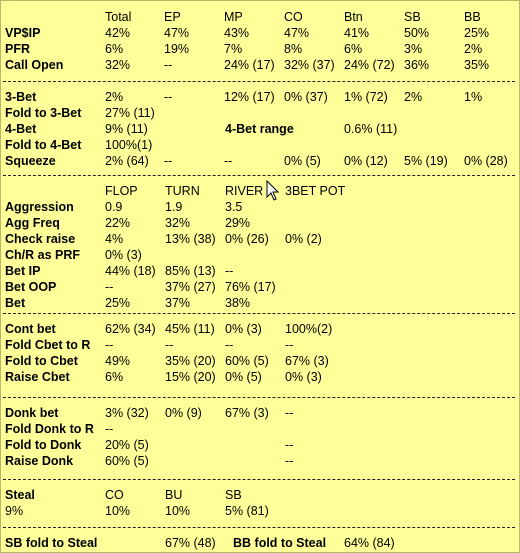 The width and height of the screenshot is (520, 553). What do you see at coordinates (190, 377) in the screenshot?
I see `stat-value: 15% (20)` at bounding box center [190, 377].